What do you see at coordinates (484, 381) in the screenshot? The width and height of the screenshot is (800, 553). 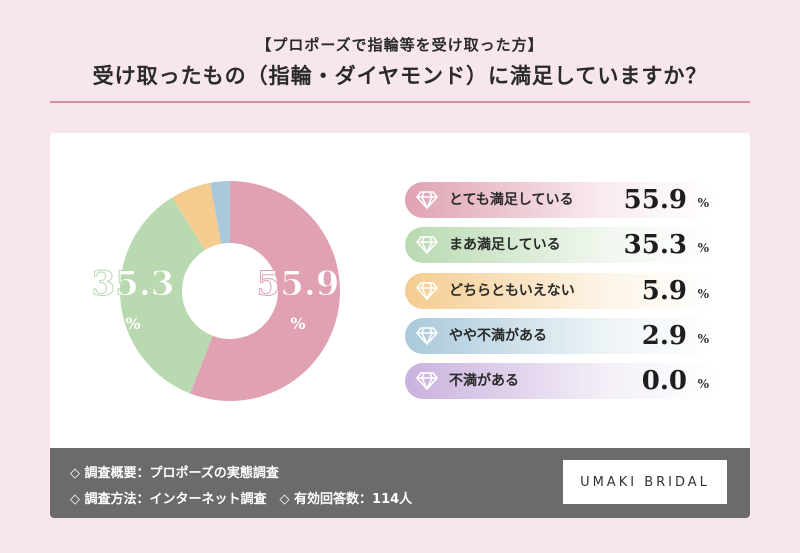 I see `legend-label: 不満がある` at bounding box center [484, 381].